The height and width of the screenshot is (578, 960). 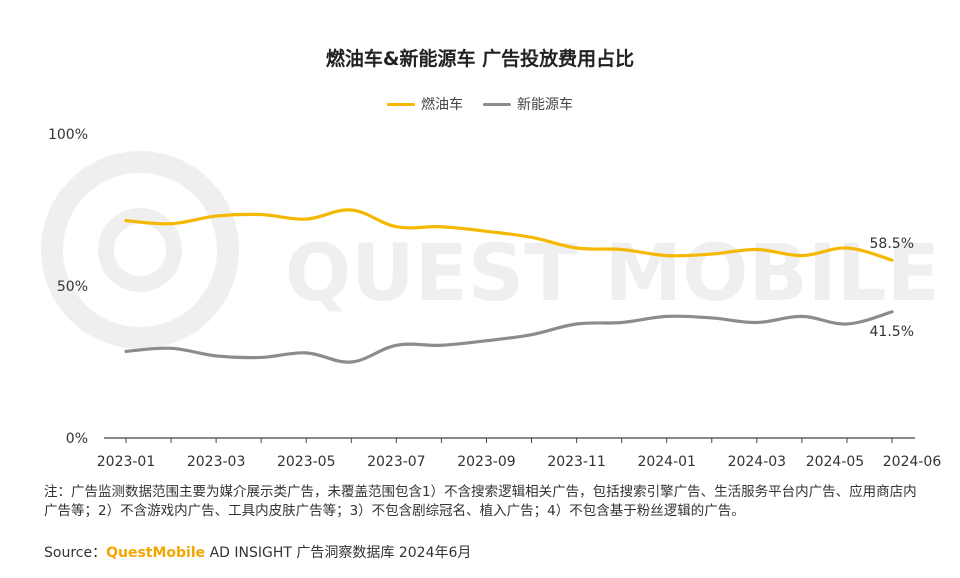 I want to click on legend-item-fuel: 燃油车, so click(x=425, y=104).